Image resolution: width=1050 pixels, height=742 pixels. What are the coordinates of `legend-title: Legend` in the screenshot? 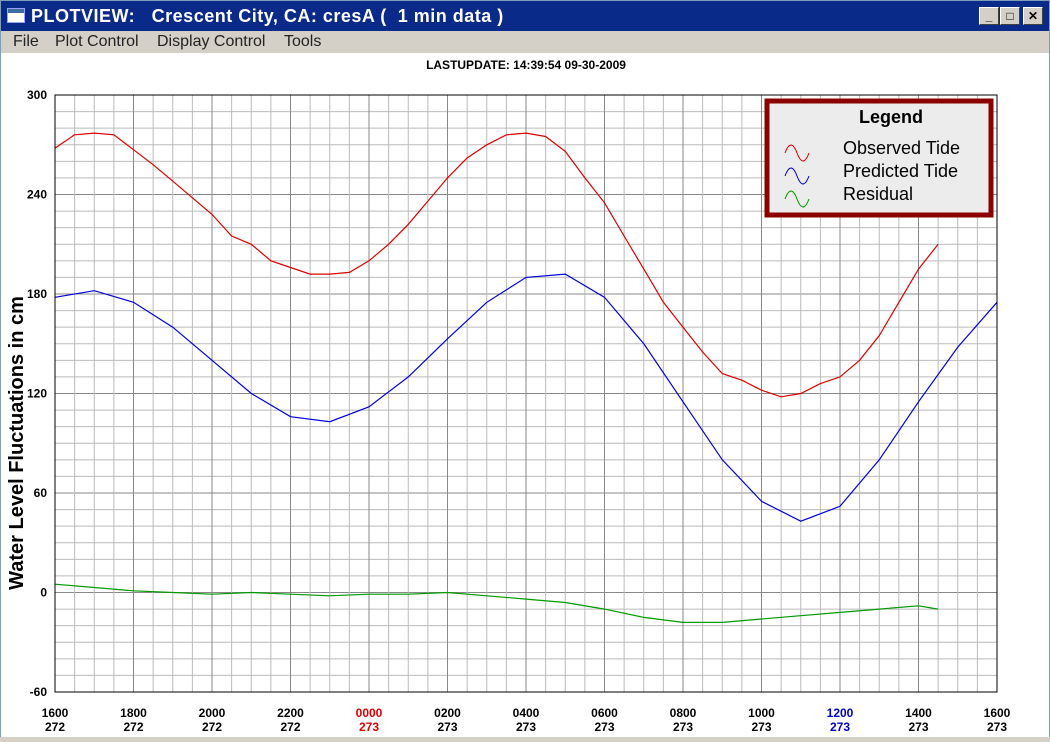 It's located at (891, 117).